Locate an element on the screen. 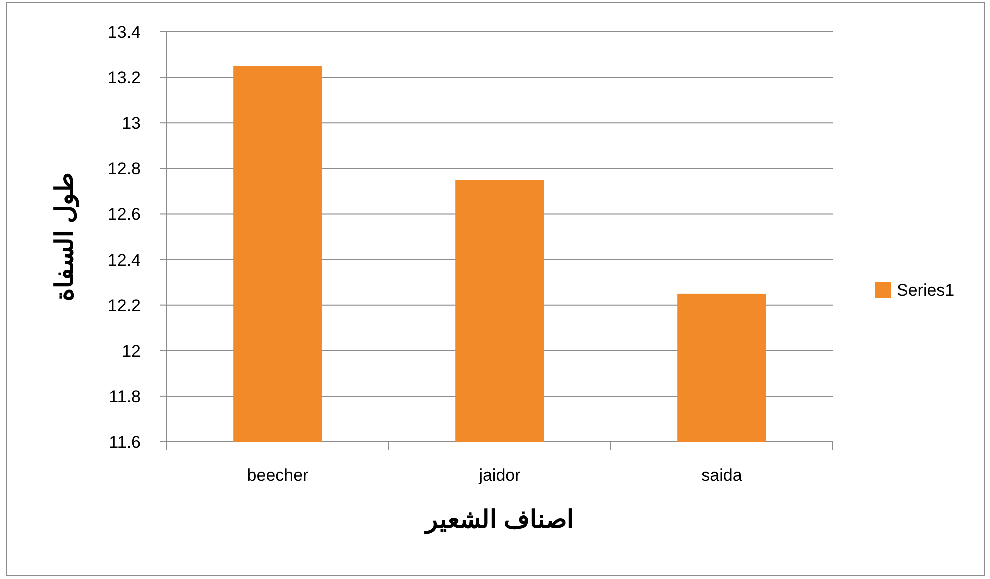 The width and height of the screenshot is (990, 579). y-tick-label: 12 is located at coordinates (131, 351).